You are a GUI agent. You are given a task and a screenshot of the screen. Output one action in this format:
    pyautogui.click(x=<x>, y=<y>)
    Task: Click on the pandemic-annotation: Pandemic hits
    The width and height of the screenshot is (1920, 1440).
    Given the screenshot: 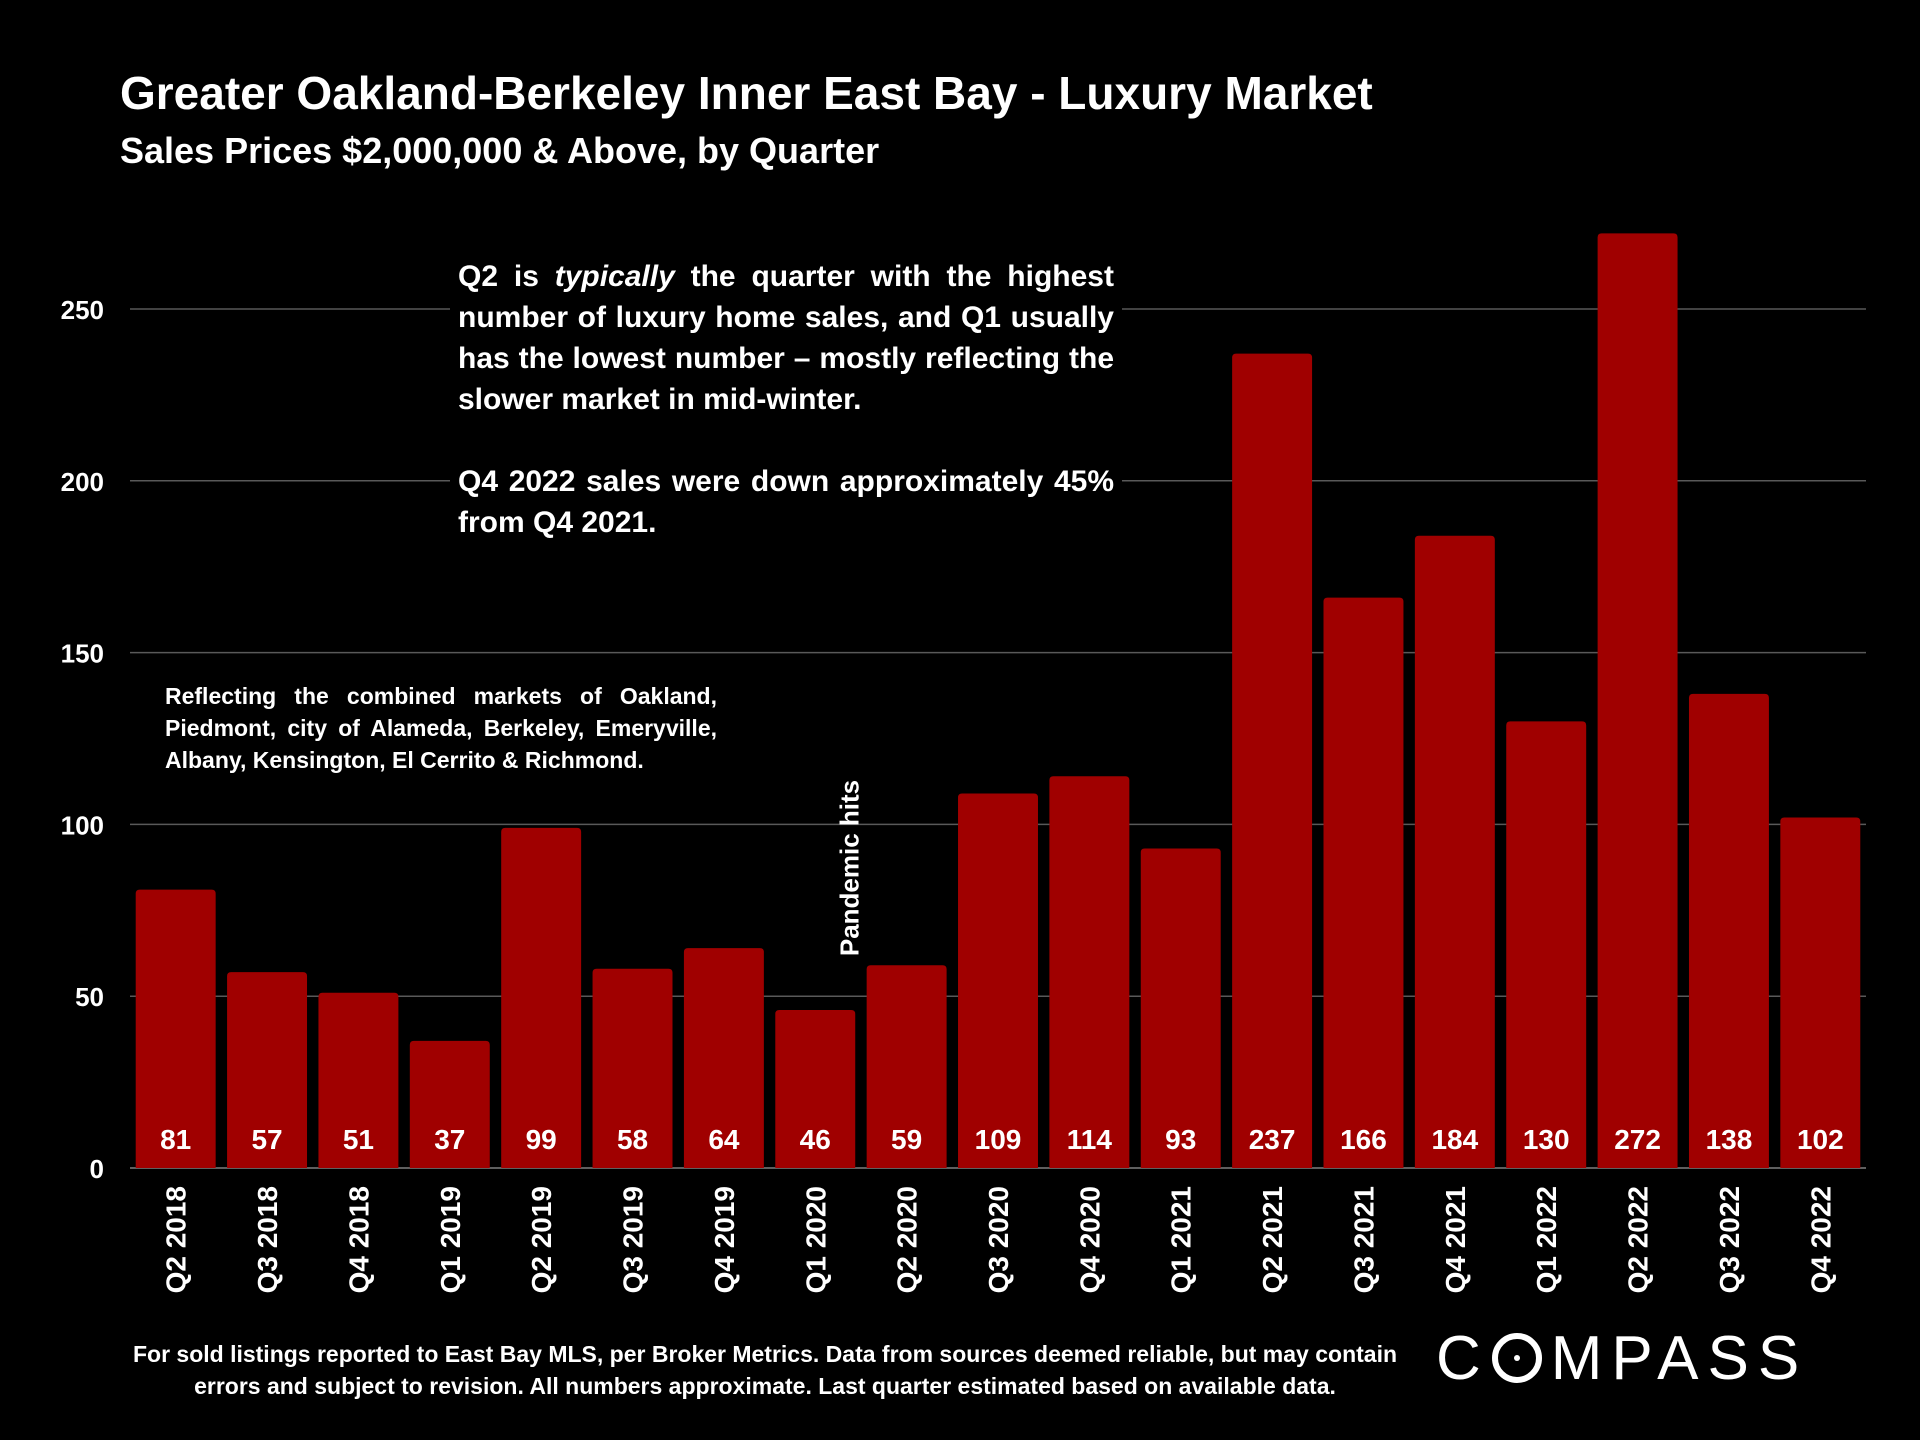 What is the action you would take?
    pyautogui.click(x=849, y=868)
    